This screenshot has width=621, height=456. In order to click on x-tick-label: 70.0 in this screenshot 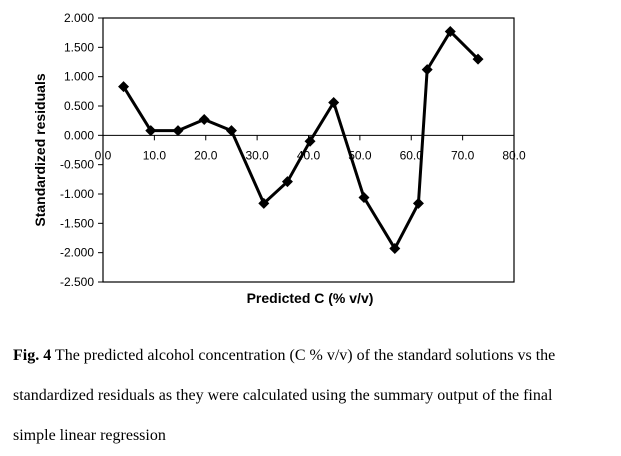, I will do `click(463, 155)`.